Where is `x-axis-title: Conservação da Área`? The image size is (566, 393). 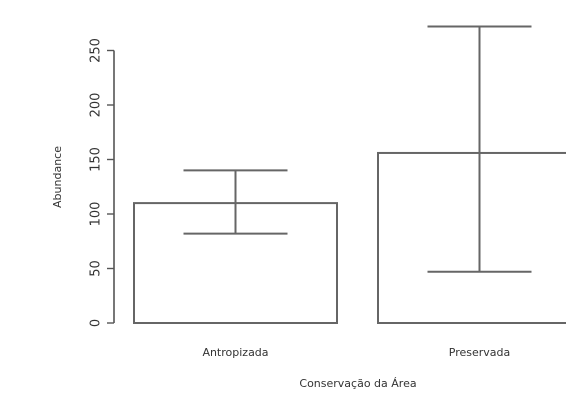 x-axis-title: Conservação da Área is located at coordinates (357, 383).